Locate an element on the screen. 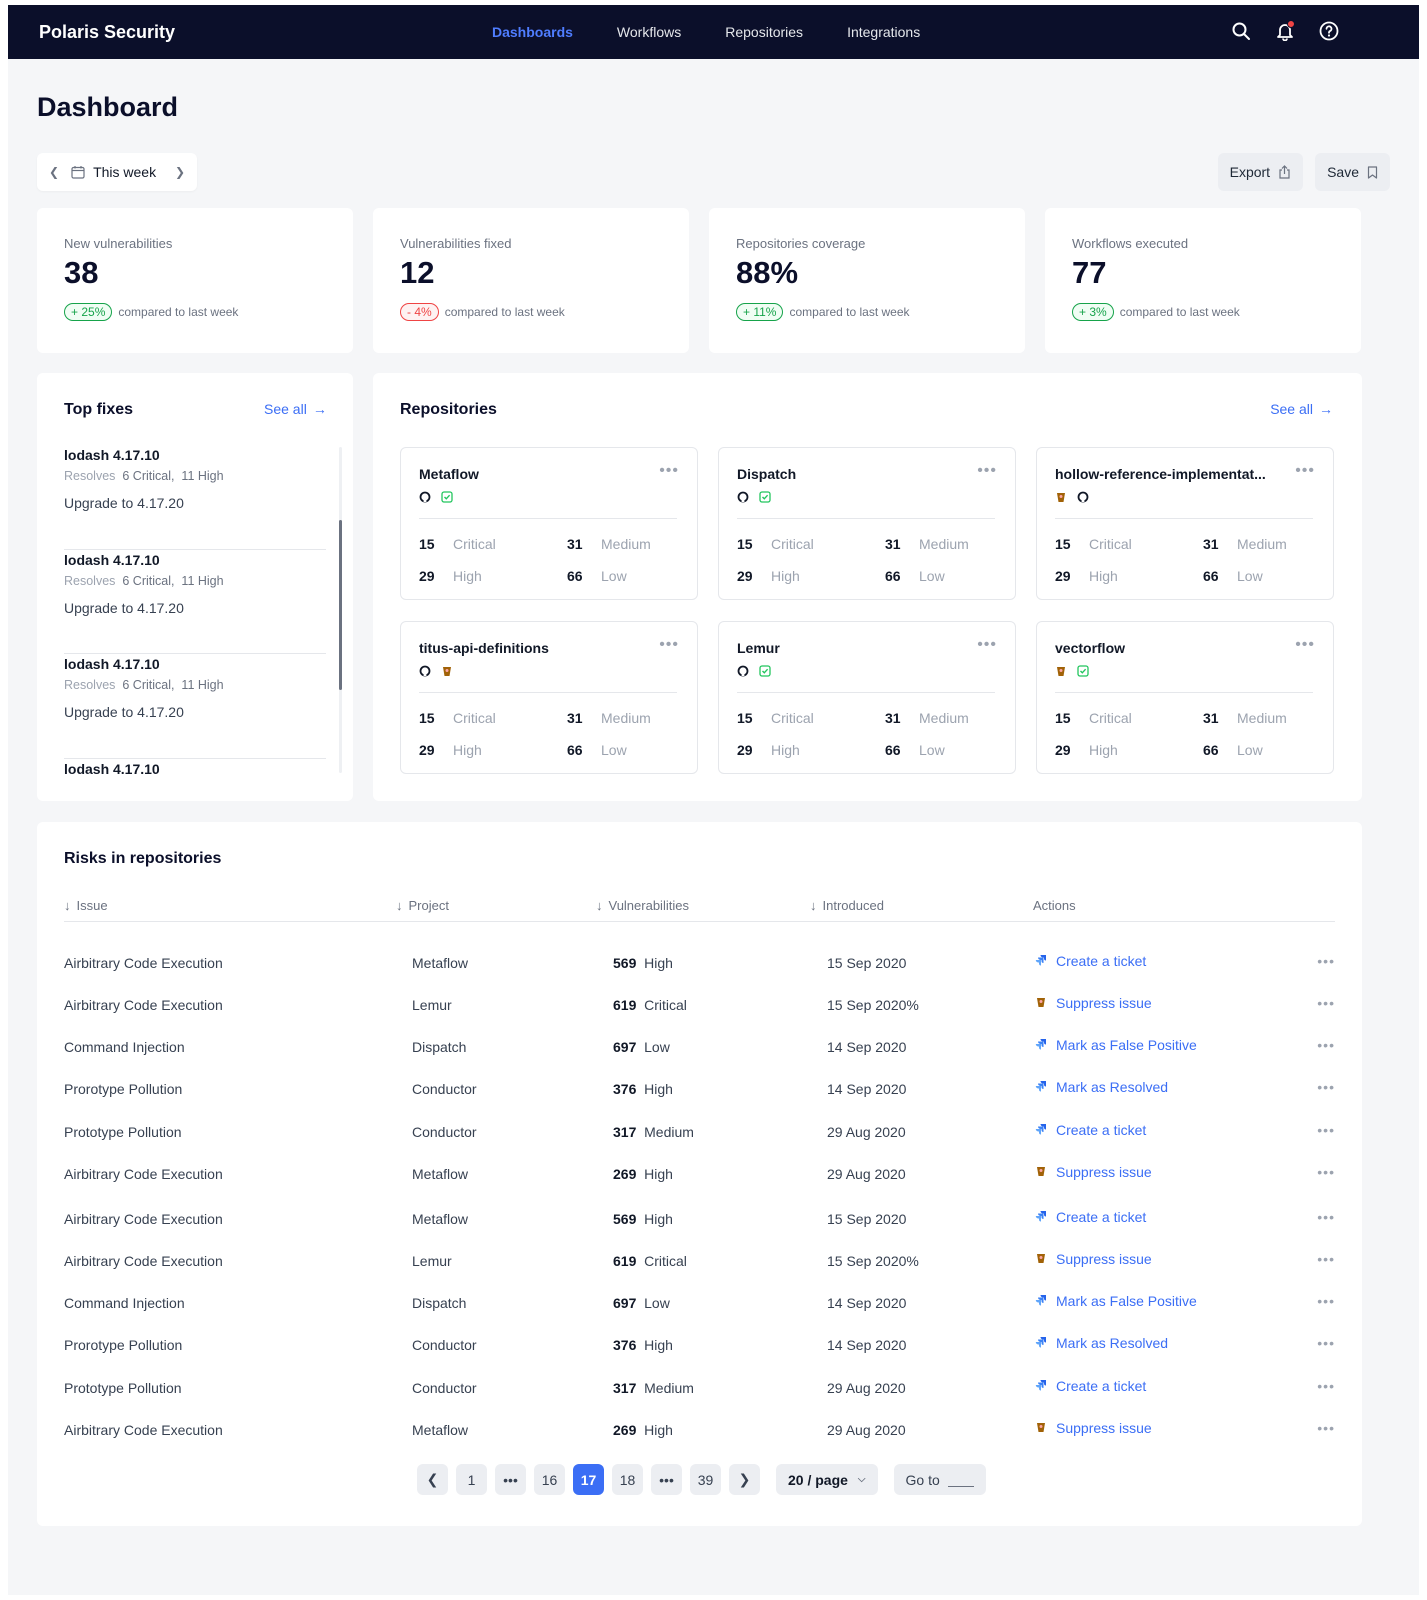 The image size is (1427, 1600). goto-page-input is located at coordinates (960, 1479).